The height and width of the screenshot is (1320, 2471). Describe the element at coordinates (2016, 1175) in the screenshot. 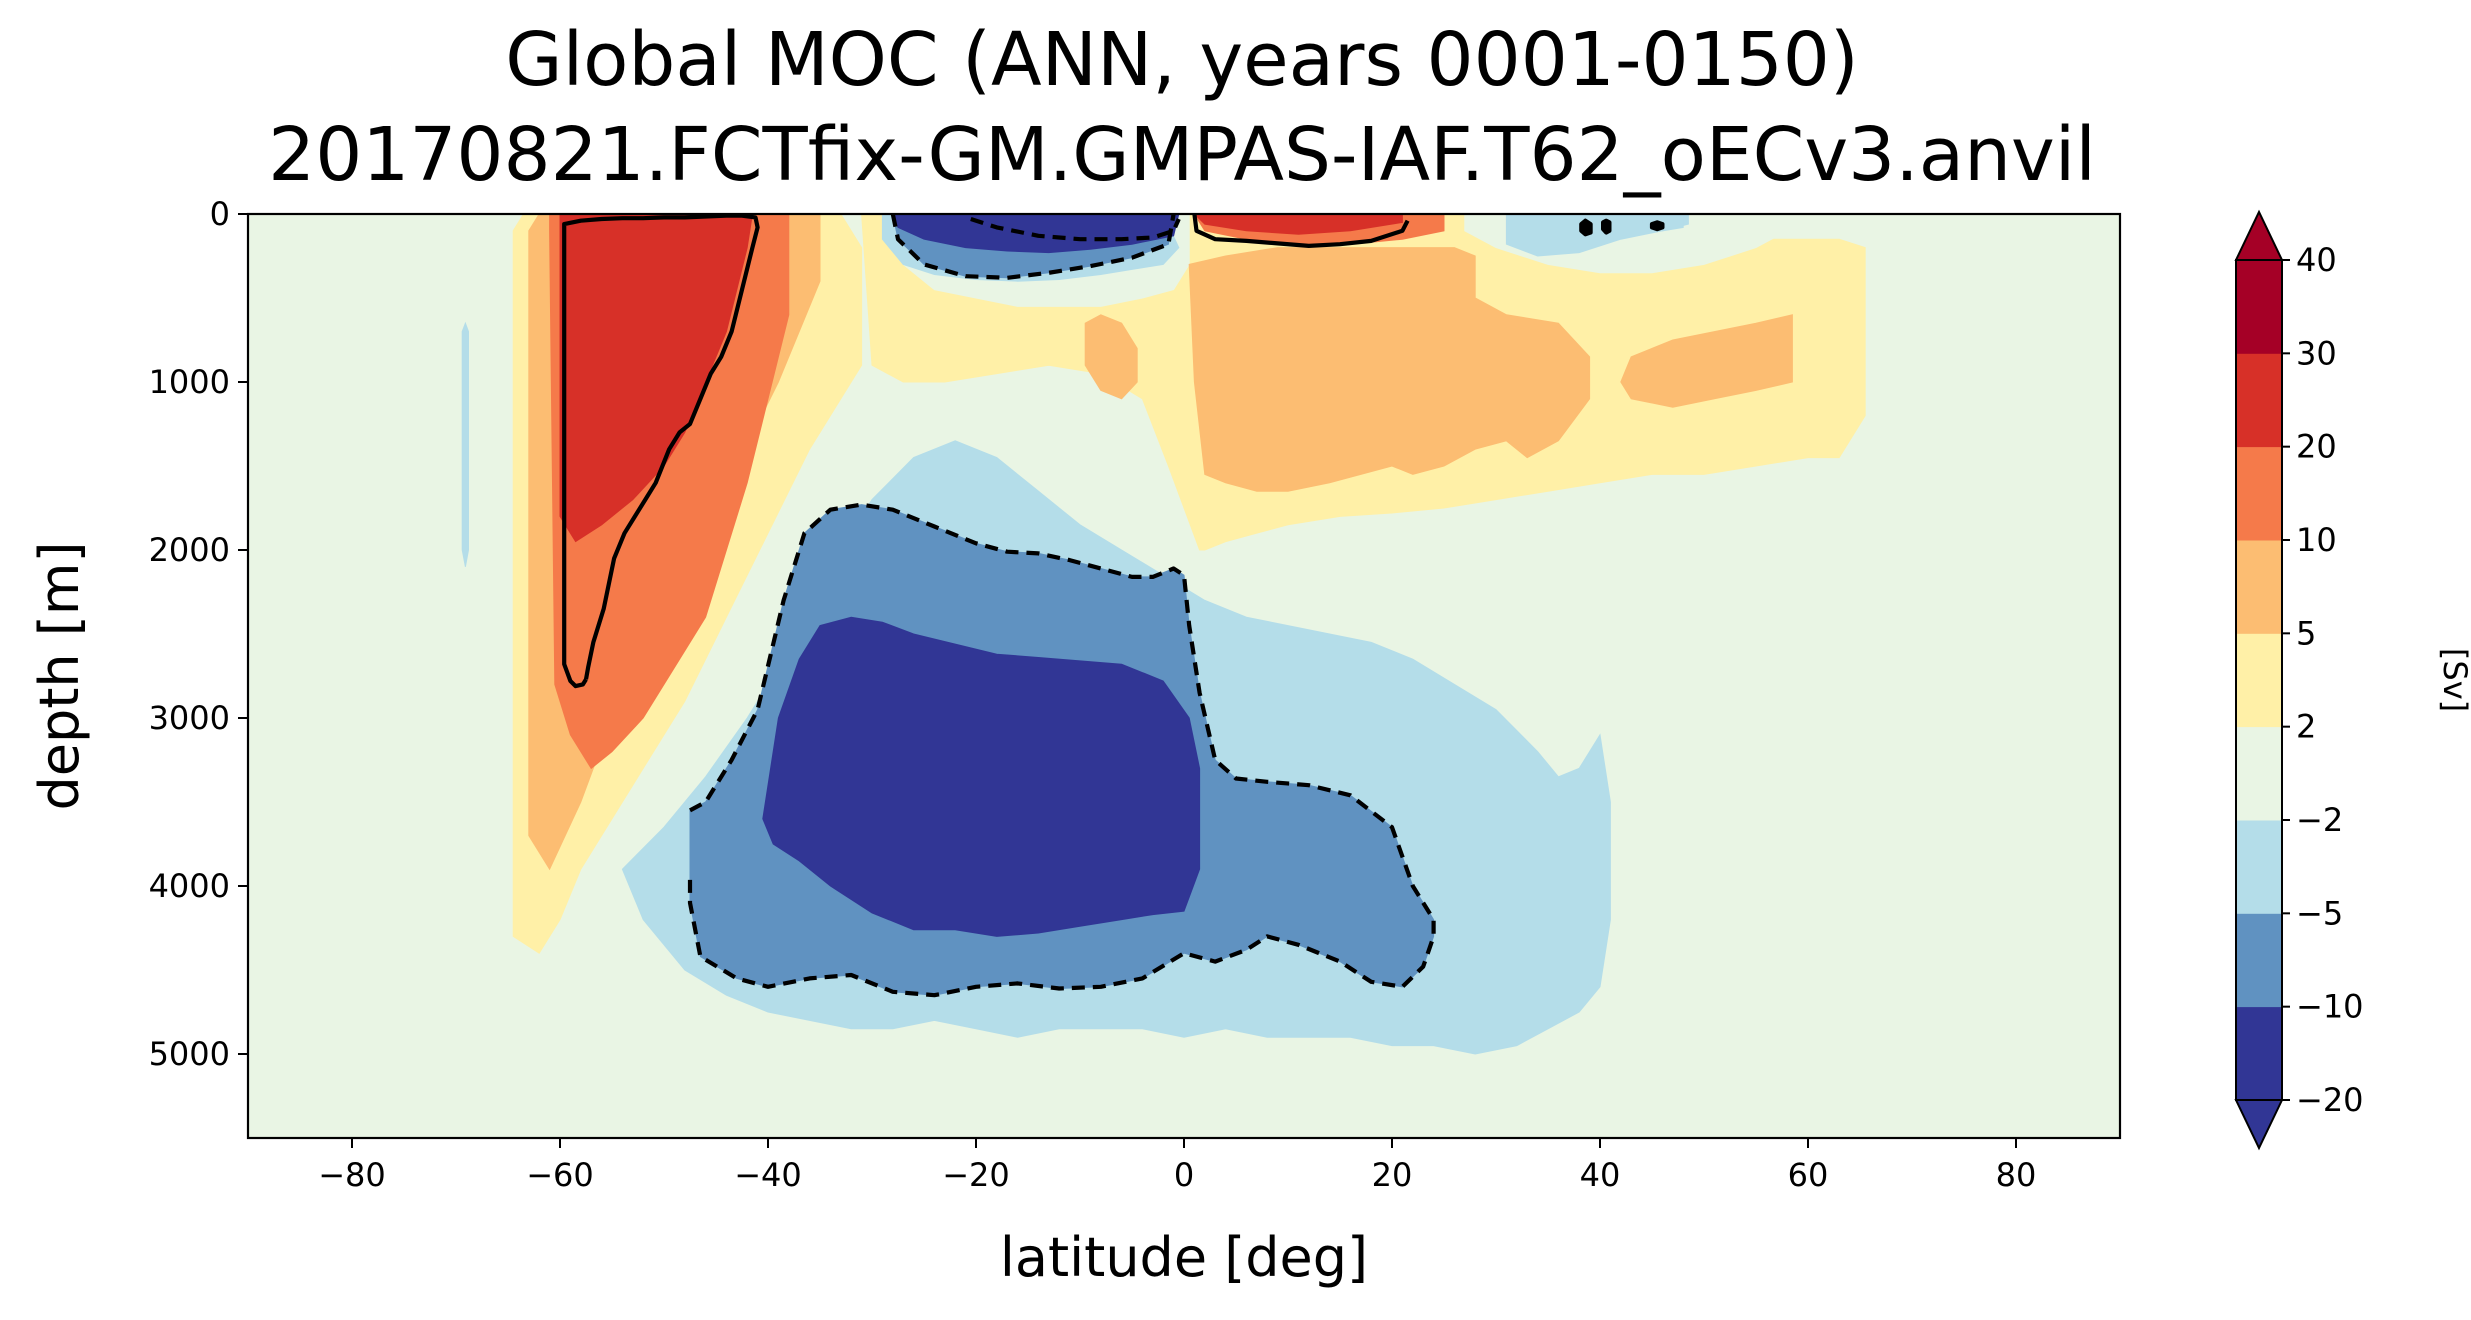

I see `x-tick-label: 80` at that location.